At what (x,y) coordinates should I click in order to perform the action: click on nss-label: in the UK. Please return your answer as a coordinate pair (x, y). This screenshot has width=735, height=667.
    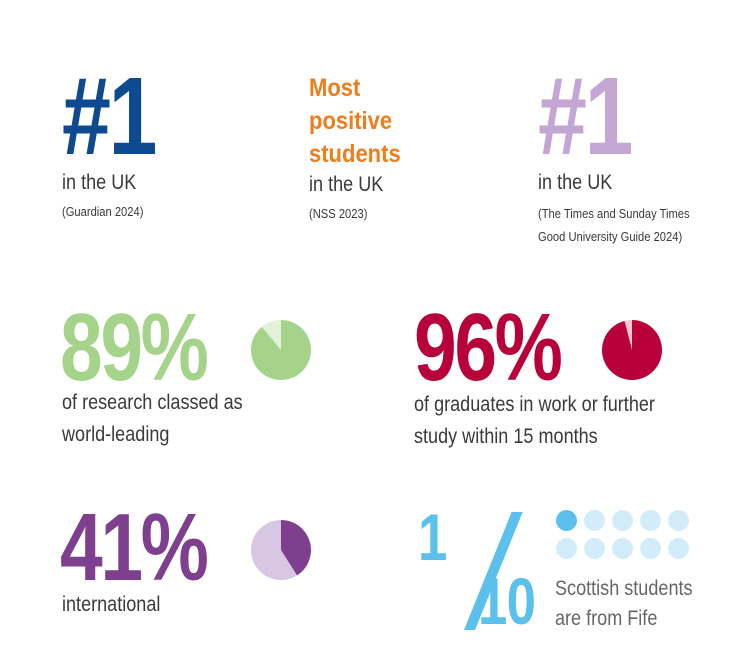
    Looking at the image, I should click on (346, 184).